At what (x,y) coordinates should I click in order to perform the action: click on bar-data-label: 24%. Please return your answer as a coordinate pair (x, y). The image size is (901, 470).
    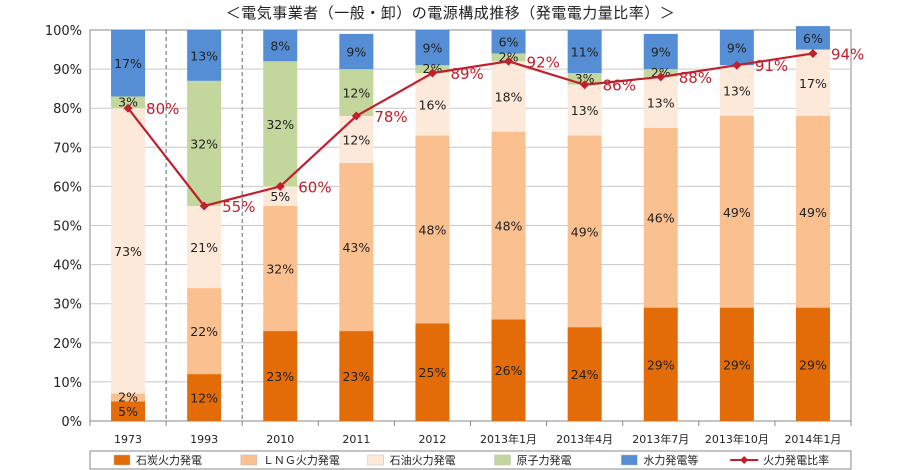
    Looking at the image, I should click on (585, 374).